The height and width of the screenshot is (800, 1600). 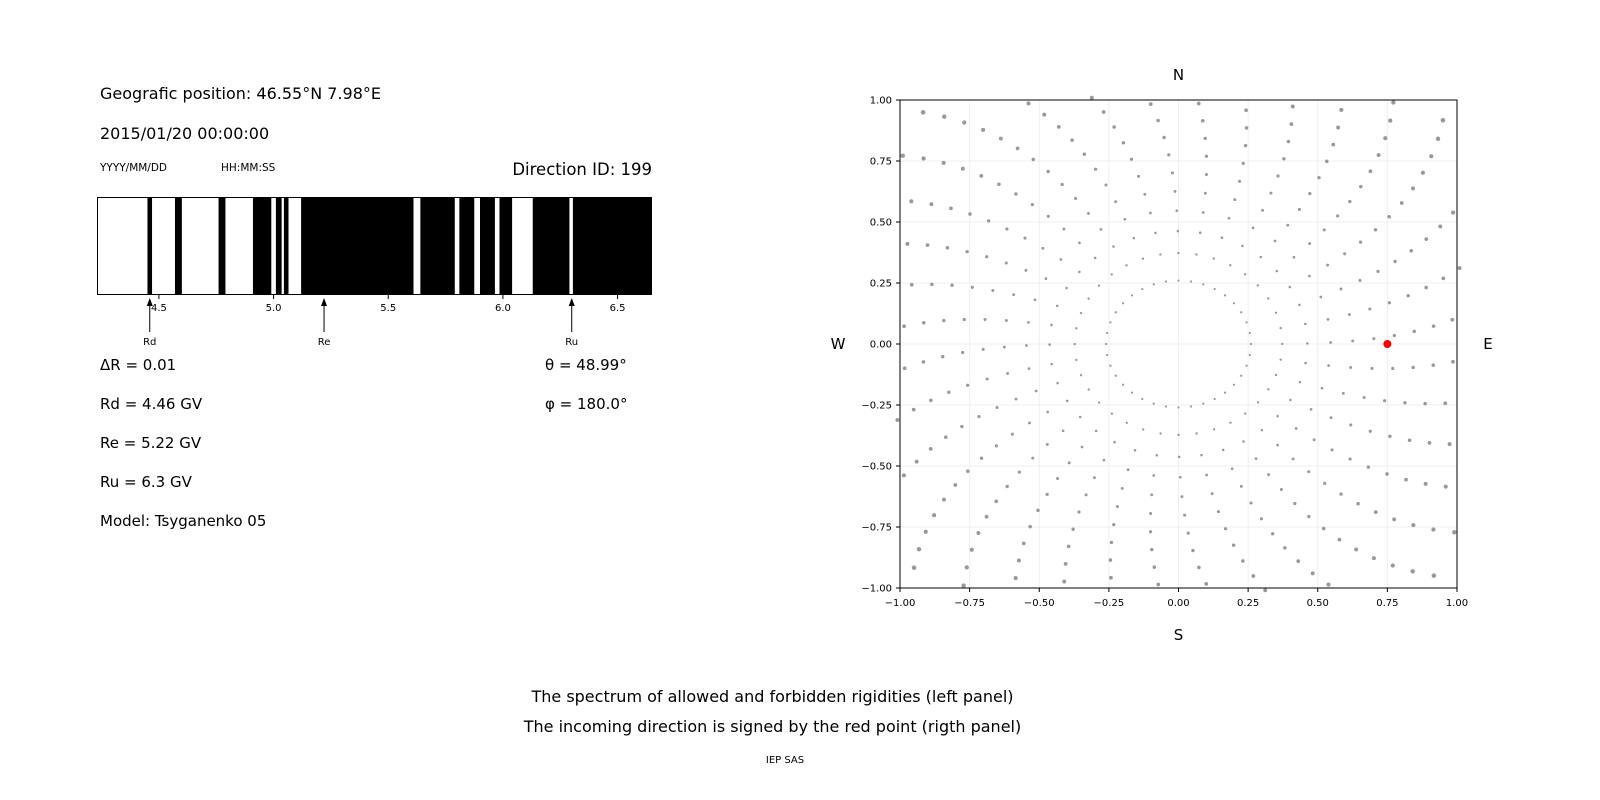 I want to click on svg-text: 6.0, so click(x=503, y=308).